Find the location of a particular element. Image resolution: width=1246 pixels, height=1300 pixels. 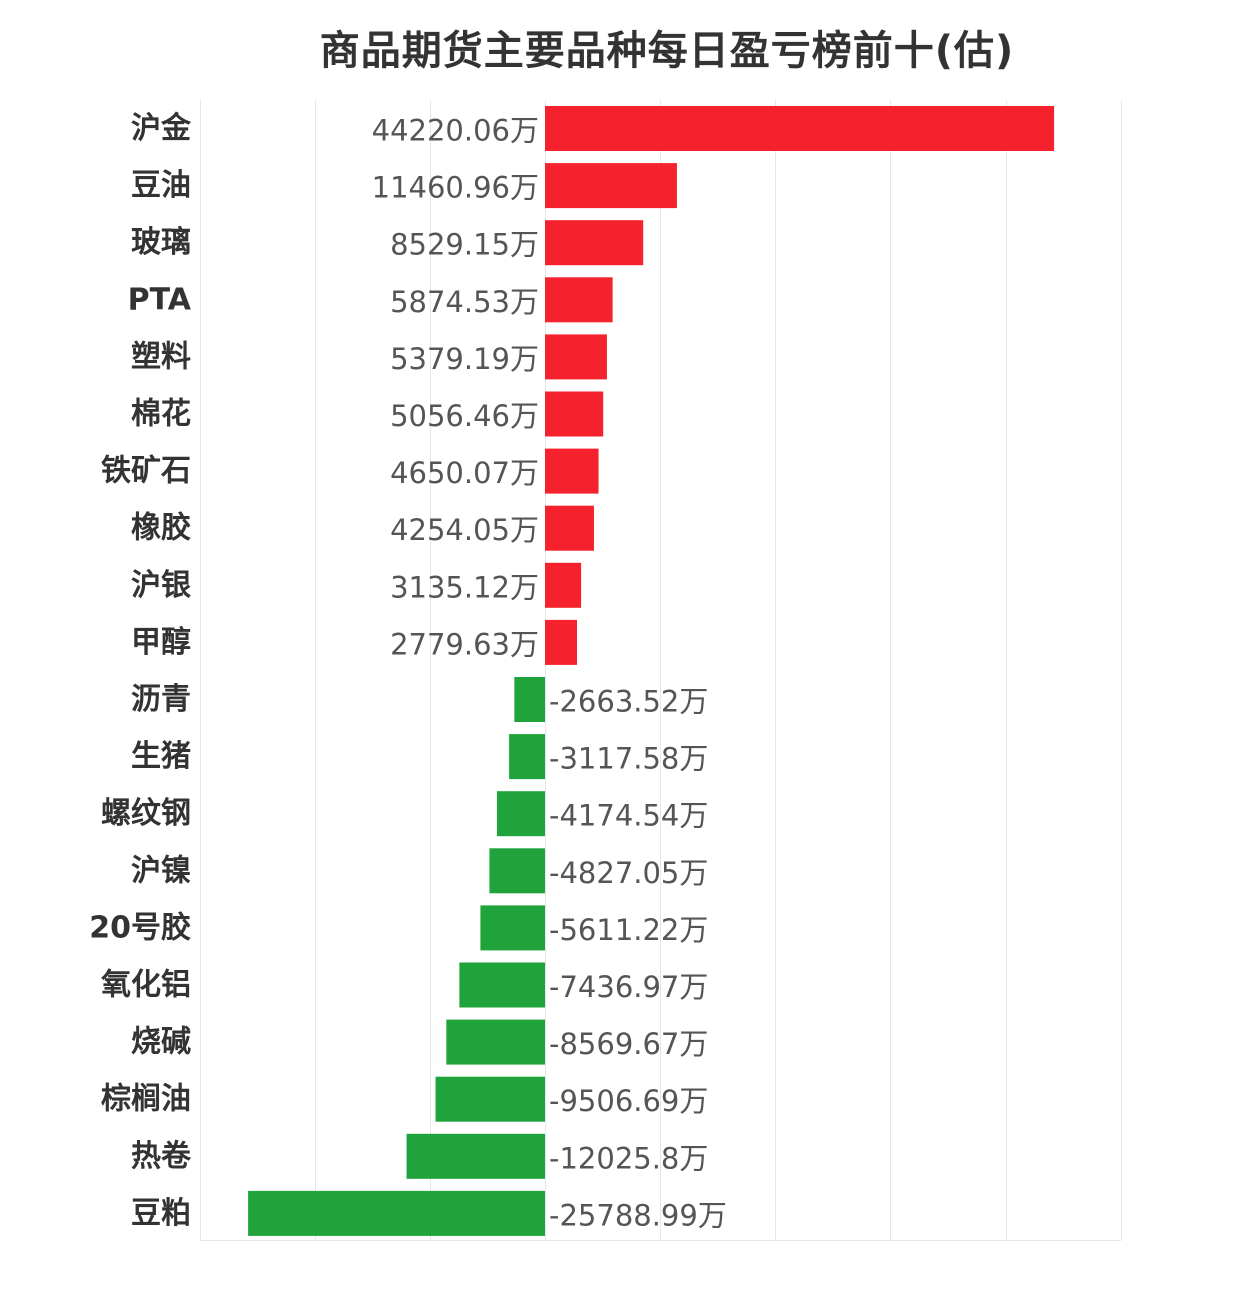

category-label: 棉花 is located at coordinates (161, 414).